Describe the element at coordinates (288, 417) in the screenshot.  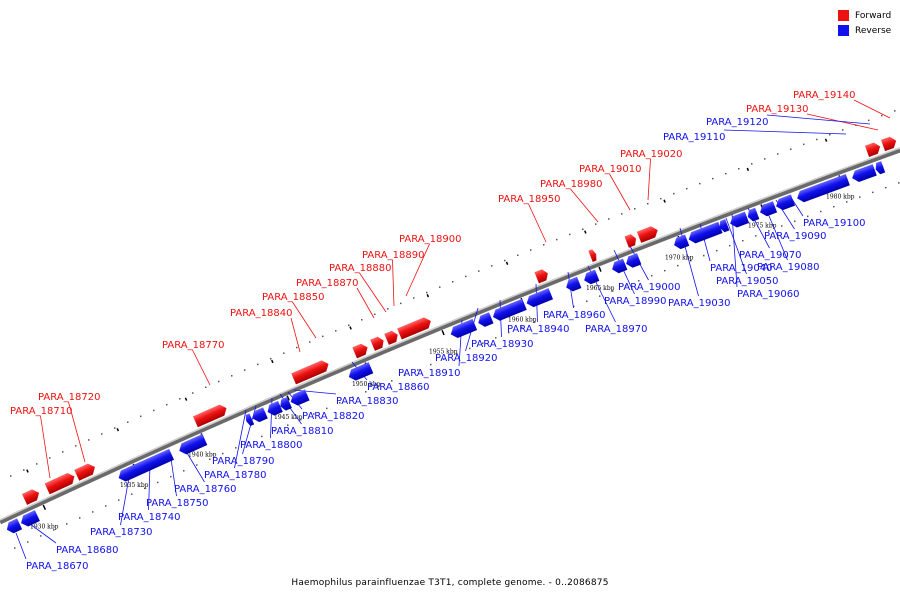
I see `tick-label: 1945 kbp` at that location.